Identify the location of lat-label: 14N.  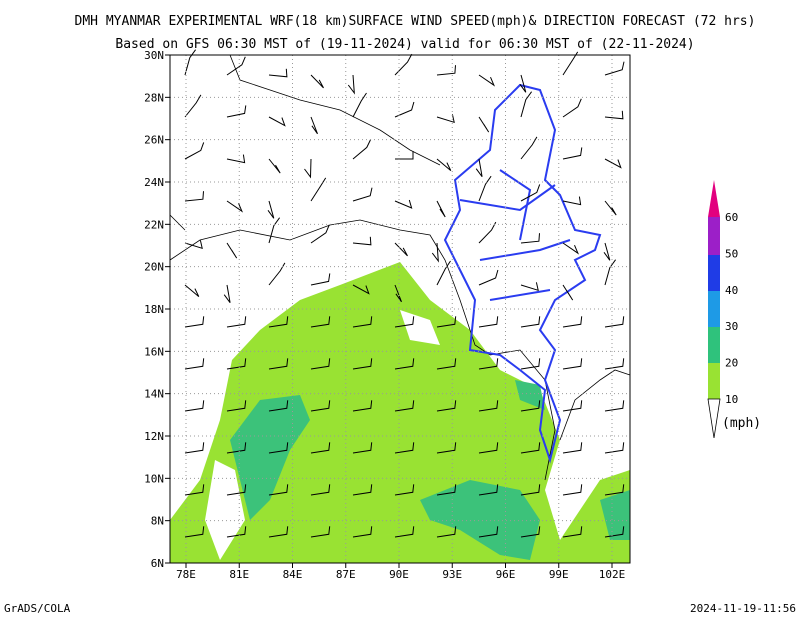
(154, 394).